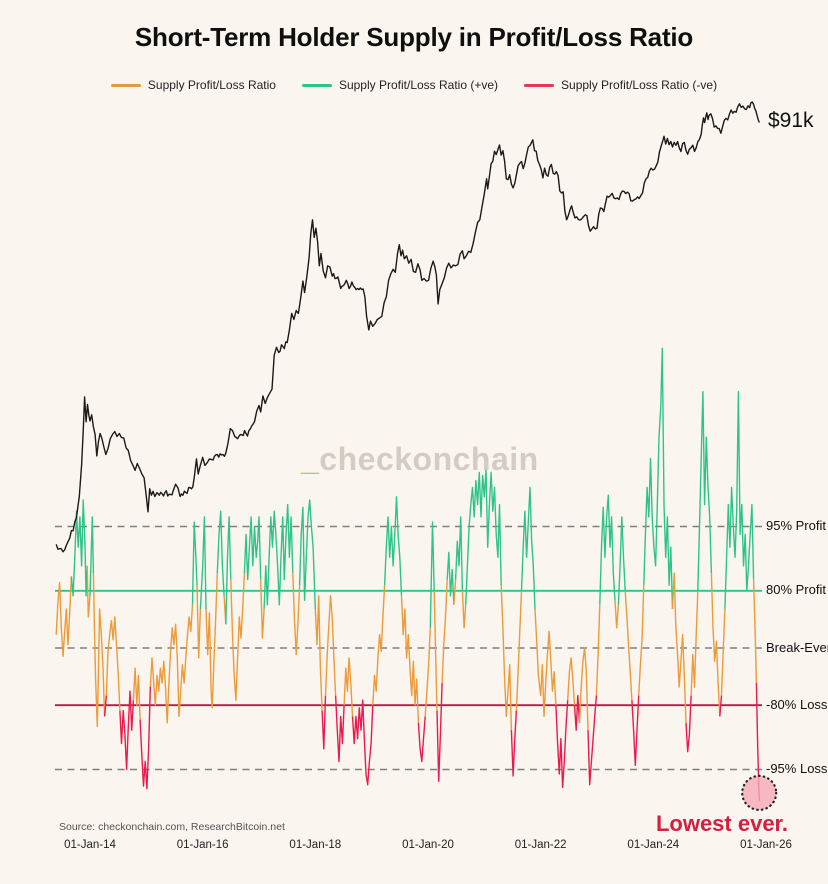 The height and width of the screenshot is (884, 828). What do you see at coordinates (797, 768) in the screenshot?
I see `axis-label-95-loss: -95% Loss` at bounding box center [797, 768].